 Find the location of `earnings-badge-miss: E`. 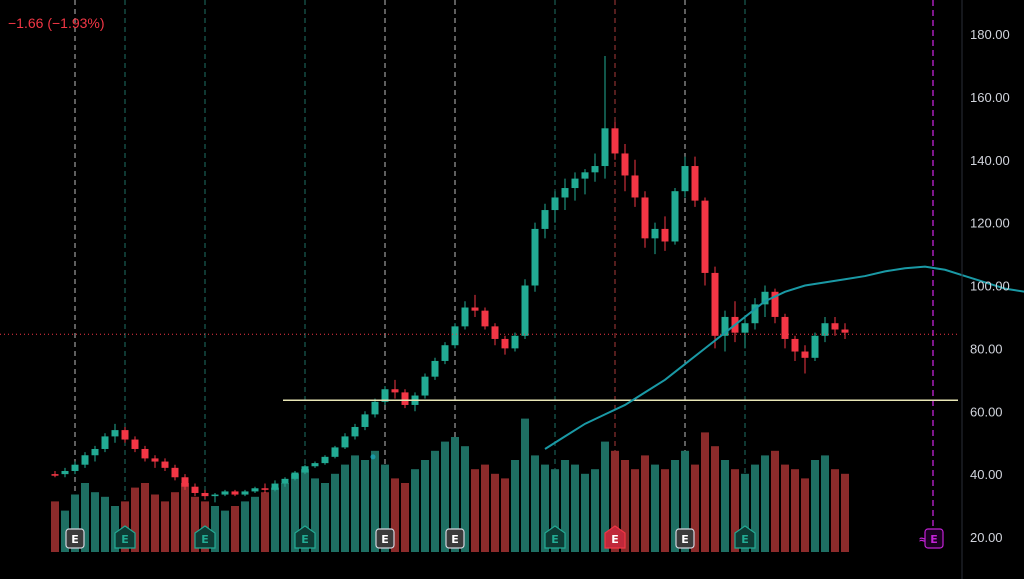

earnings-badge-miss: E is located at coordinates (615, 537).